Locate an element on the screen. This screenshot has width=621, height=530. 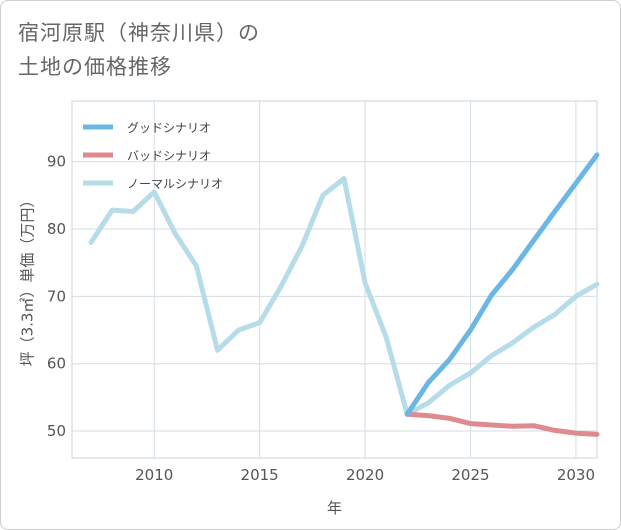
y-tick-label: 60 is located at coordinates (56, 364).